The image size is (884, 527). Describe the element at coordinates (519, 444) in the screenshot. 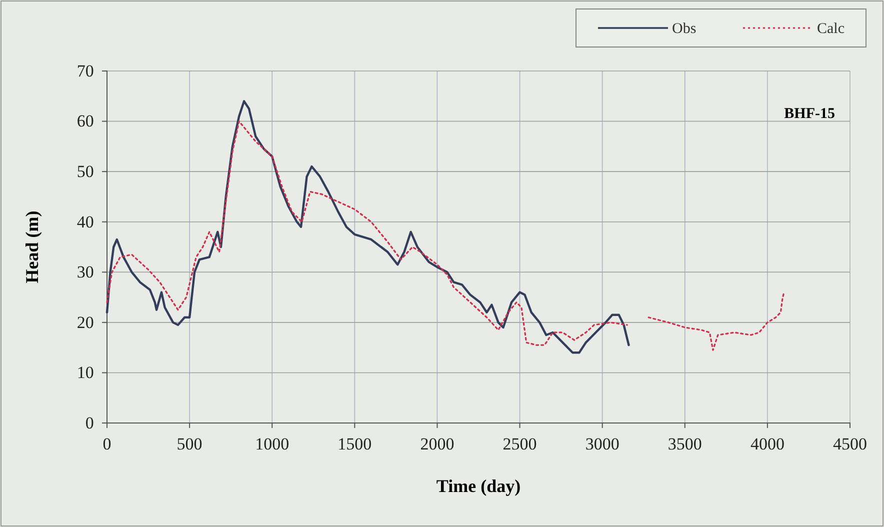

I see `x-tick-label: 2500` at that location.